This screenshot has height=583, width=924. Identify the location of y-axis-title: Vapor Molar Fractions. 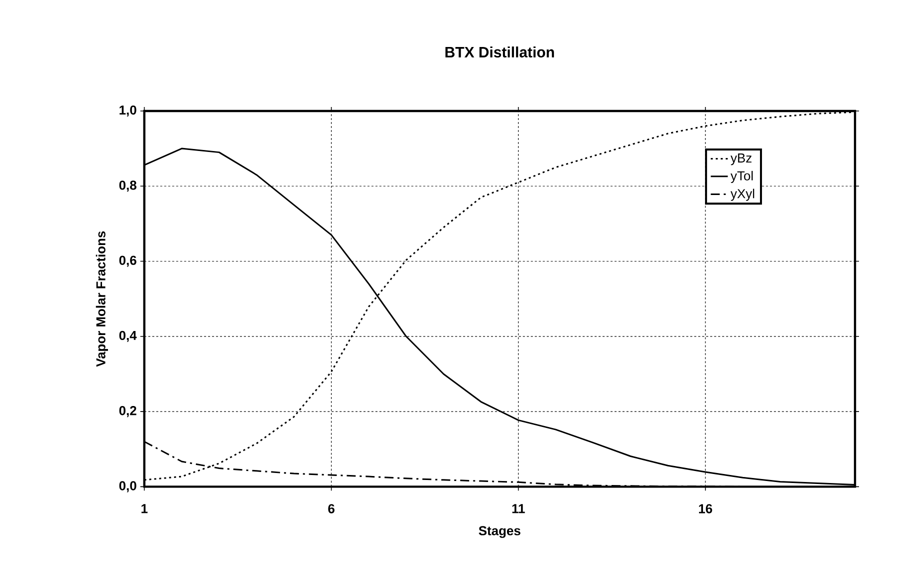
(102, 299).